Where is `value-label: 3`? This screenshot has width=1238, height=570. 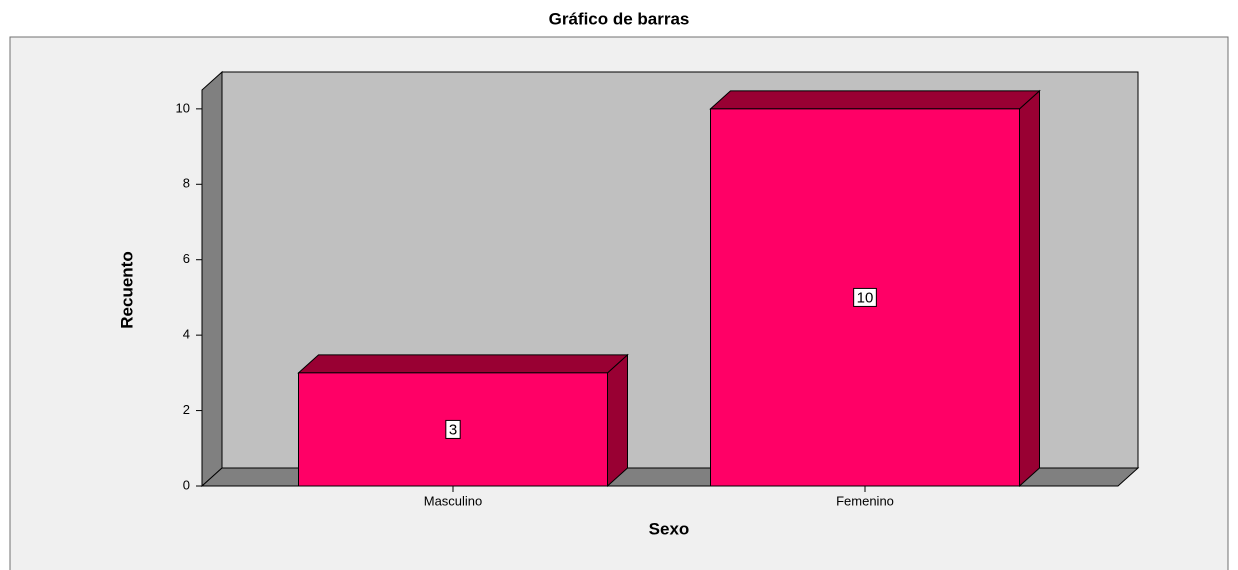 value-label: 3 is located at coordinates (453, 429).